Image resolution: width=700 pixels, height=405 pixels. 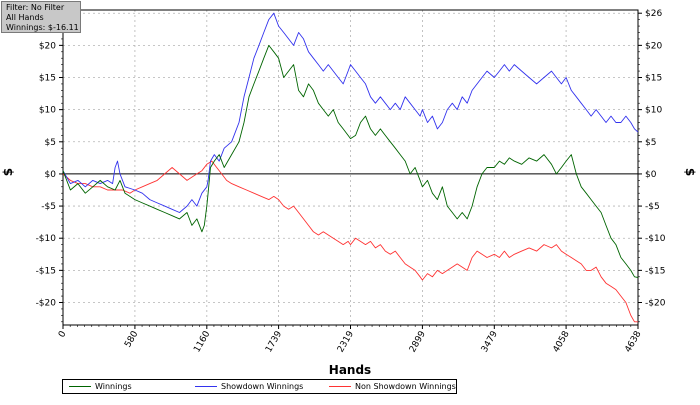 I want to click on legend-swatch-showdown, so click(x=206, y=386).